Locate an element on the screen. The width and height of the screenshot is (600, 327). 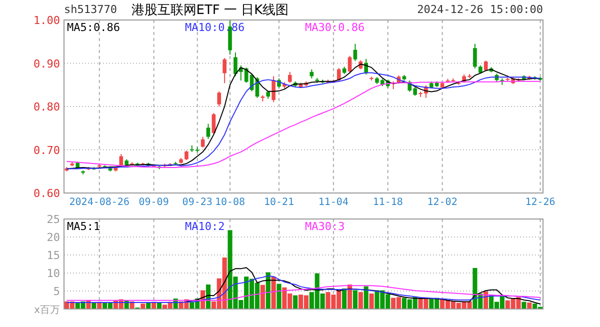
x-tick-label: 09-09 is located at coordinates (153, 202).